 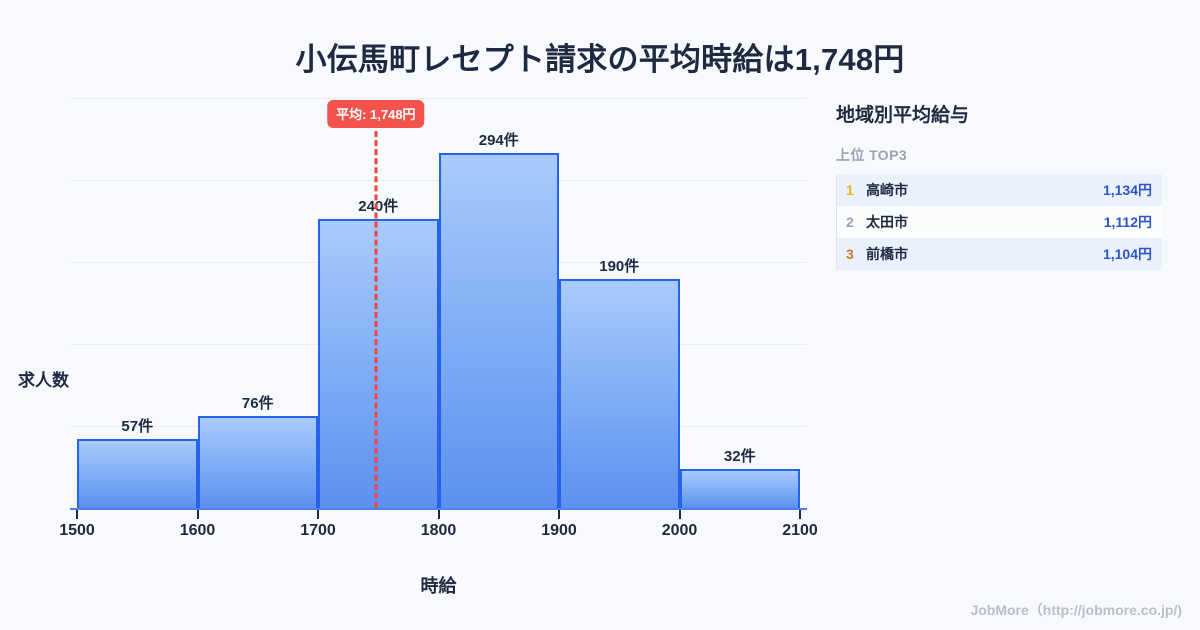 I want to click on x-axis-line, so click(x=438, y=509).